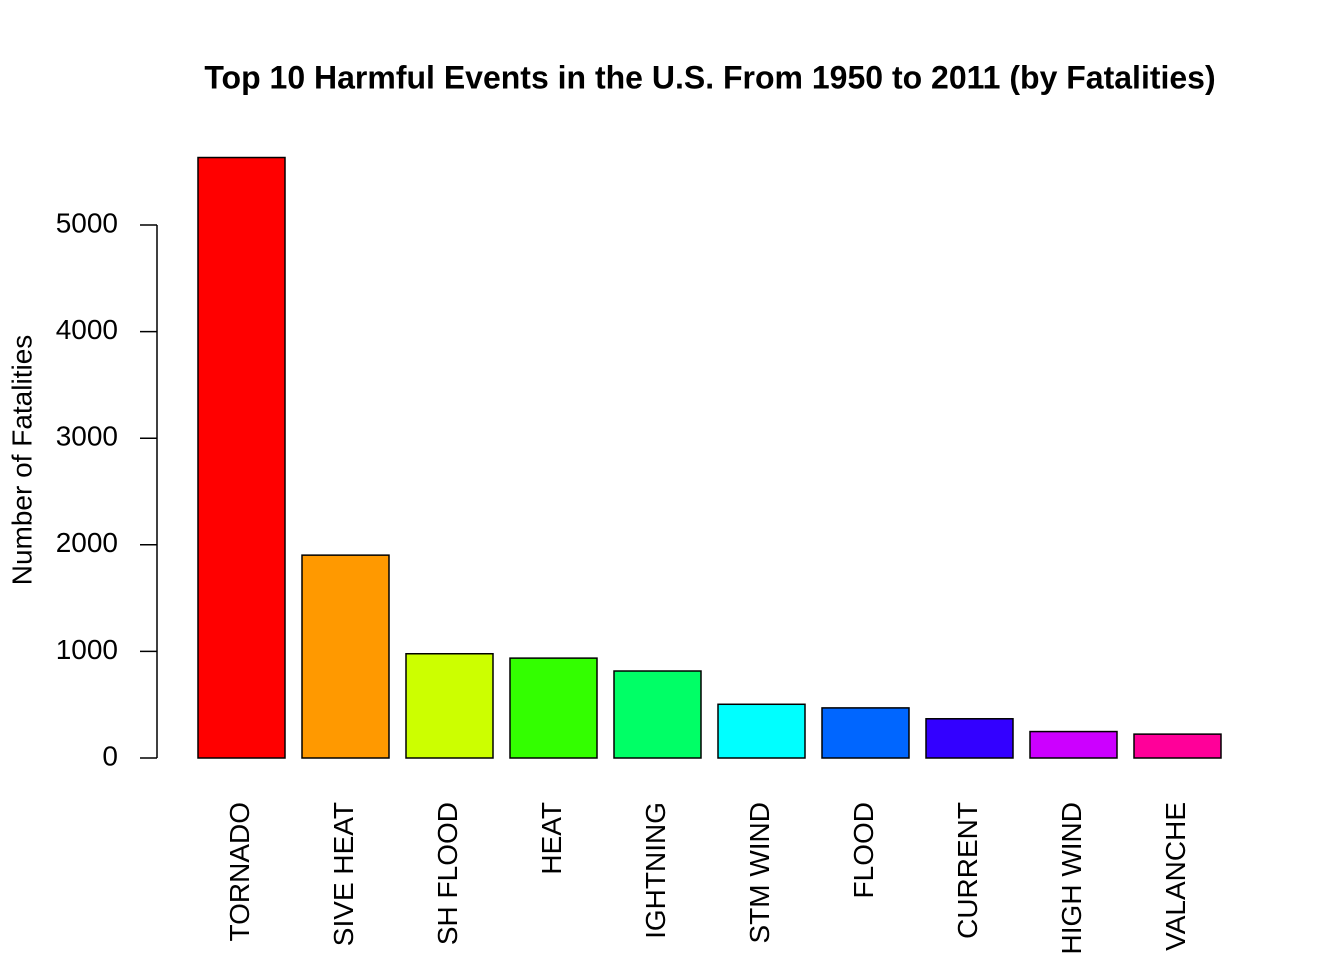  What do you see at coordinates (87, 436) in the screenshot?
I see `y-tick-label: 3000` at bounding box center [87, 436].